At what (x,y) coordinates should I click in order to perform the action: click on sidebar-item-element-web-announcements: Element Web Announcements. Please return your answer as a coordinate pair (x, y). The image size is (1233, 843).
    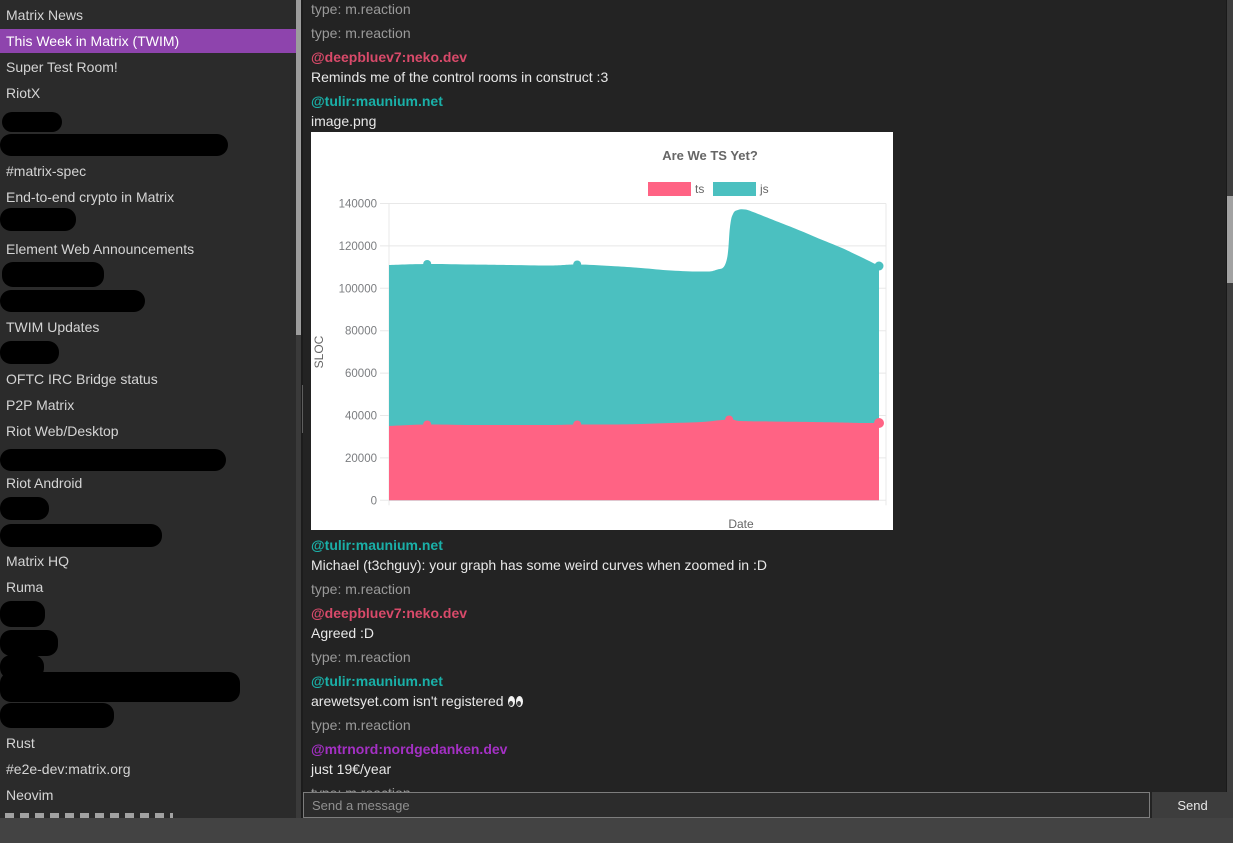
    Looking at the image, I should click on (100, 249).